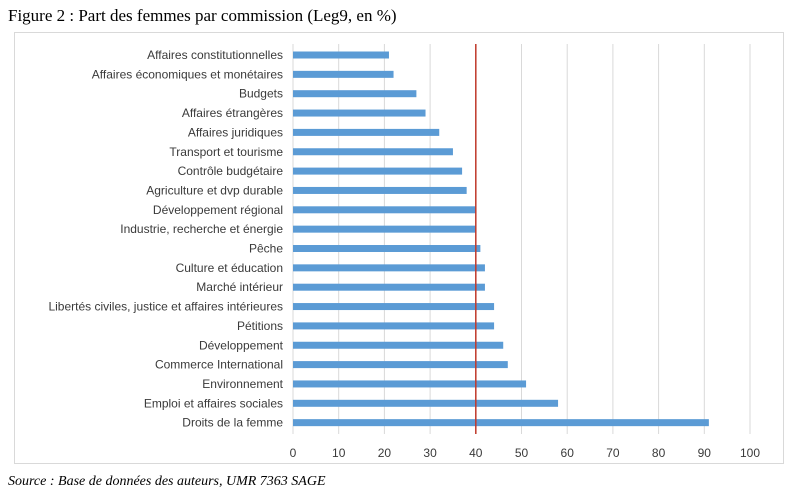 The width and height of the screenshot is (800, 498). What do you see at coordinates (214, 190) in the screenshot?
I see `category-label: Agriculture et dvp durable` at bounding box center [214, 190].